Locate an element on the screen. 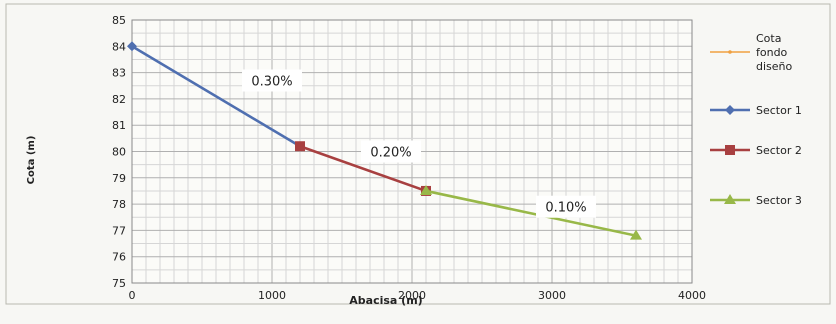 This screenshot has width=836, height=324. y-tick-label: 80 is located at coordinates (119, 152).